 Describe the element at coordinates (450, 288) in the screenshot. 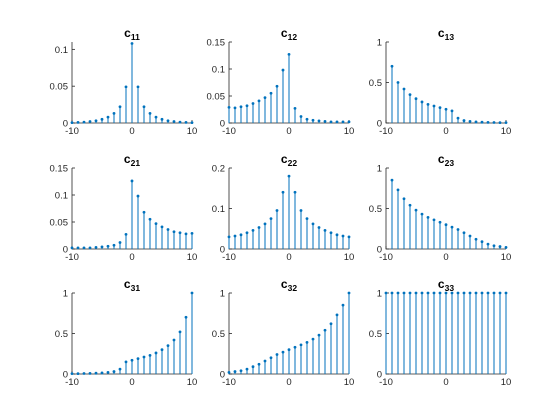

I see `subplot-title-subscript: 33` at that location.